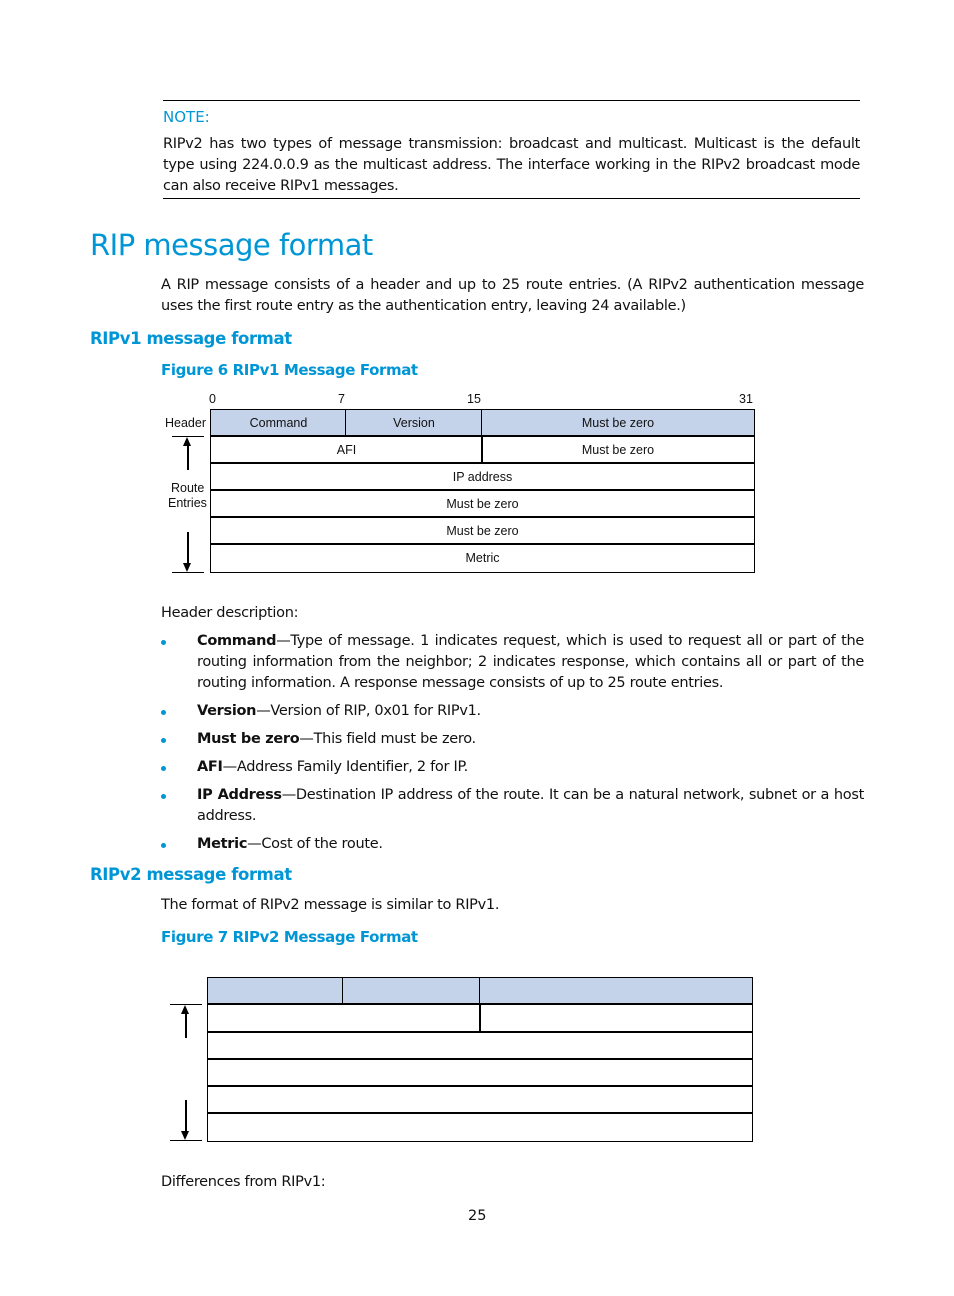 Image resolution: width=954 pixels, height=1296 pixels. What do you see at coordinates (512, 739) in the screenshot?
I see `list-item: Must be zero—This field must be zero.` at bounding box center [512, 739].